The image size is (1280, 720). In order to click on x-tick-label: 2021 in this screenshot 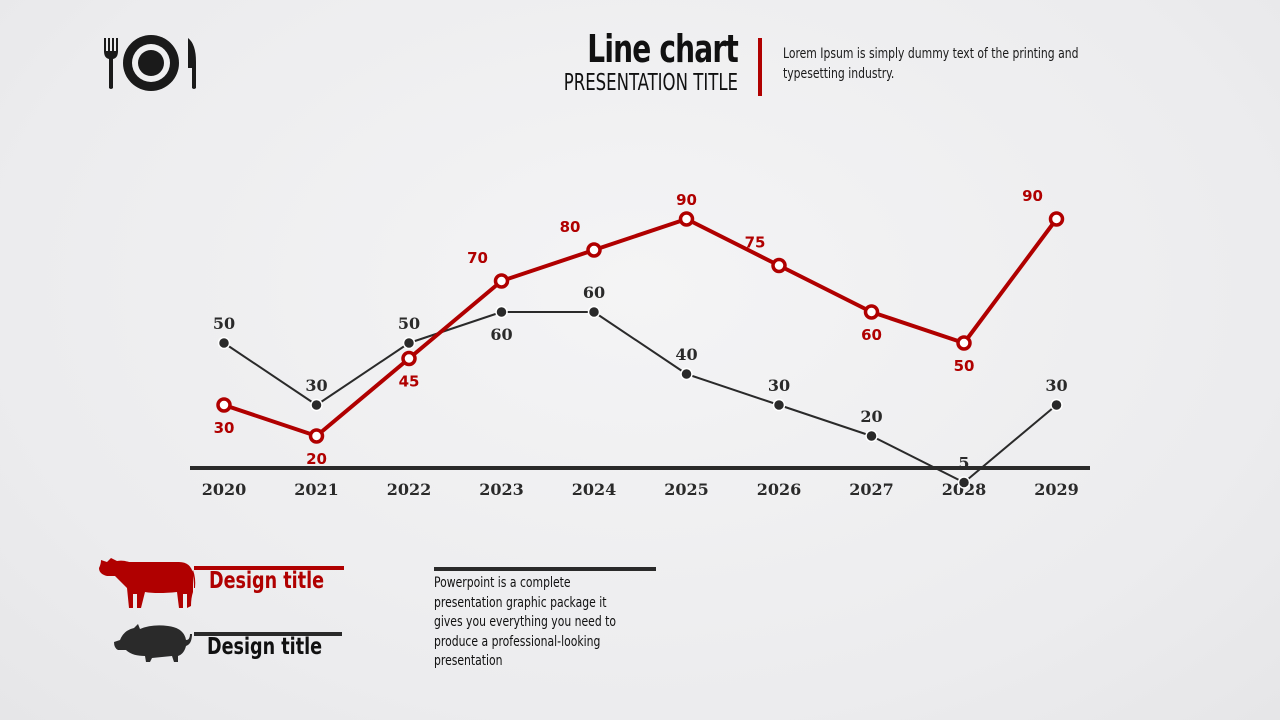, I will do `click(316, 489)`.